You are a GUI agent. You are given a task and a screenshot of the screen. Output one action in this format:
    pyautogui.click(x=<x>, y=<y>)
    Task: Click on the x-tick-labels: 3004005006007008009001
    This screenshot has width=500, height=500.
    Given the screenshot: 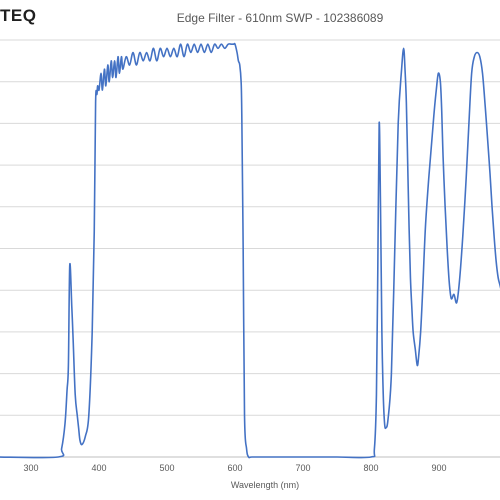 What is the action you would take?
    pyautogui.click(x=234, y=468)
    